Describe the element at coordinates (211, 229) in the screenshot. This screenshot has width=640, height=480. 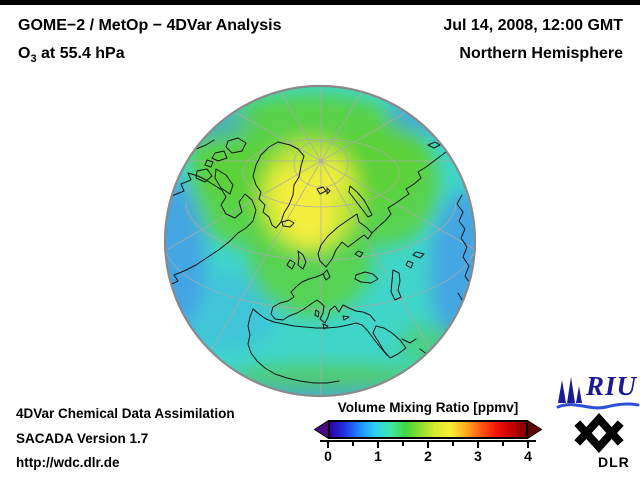
I see `coast-north-america` at that location.